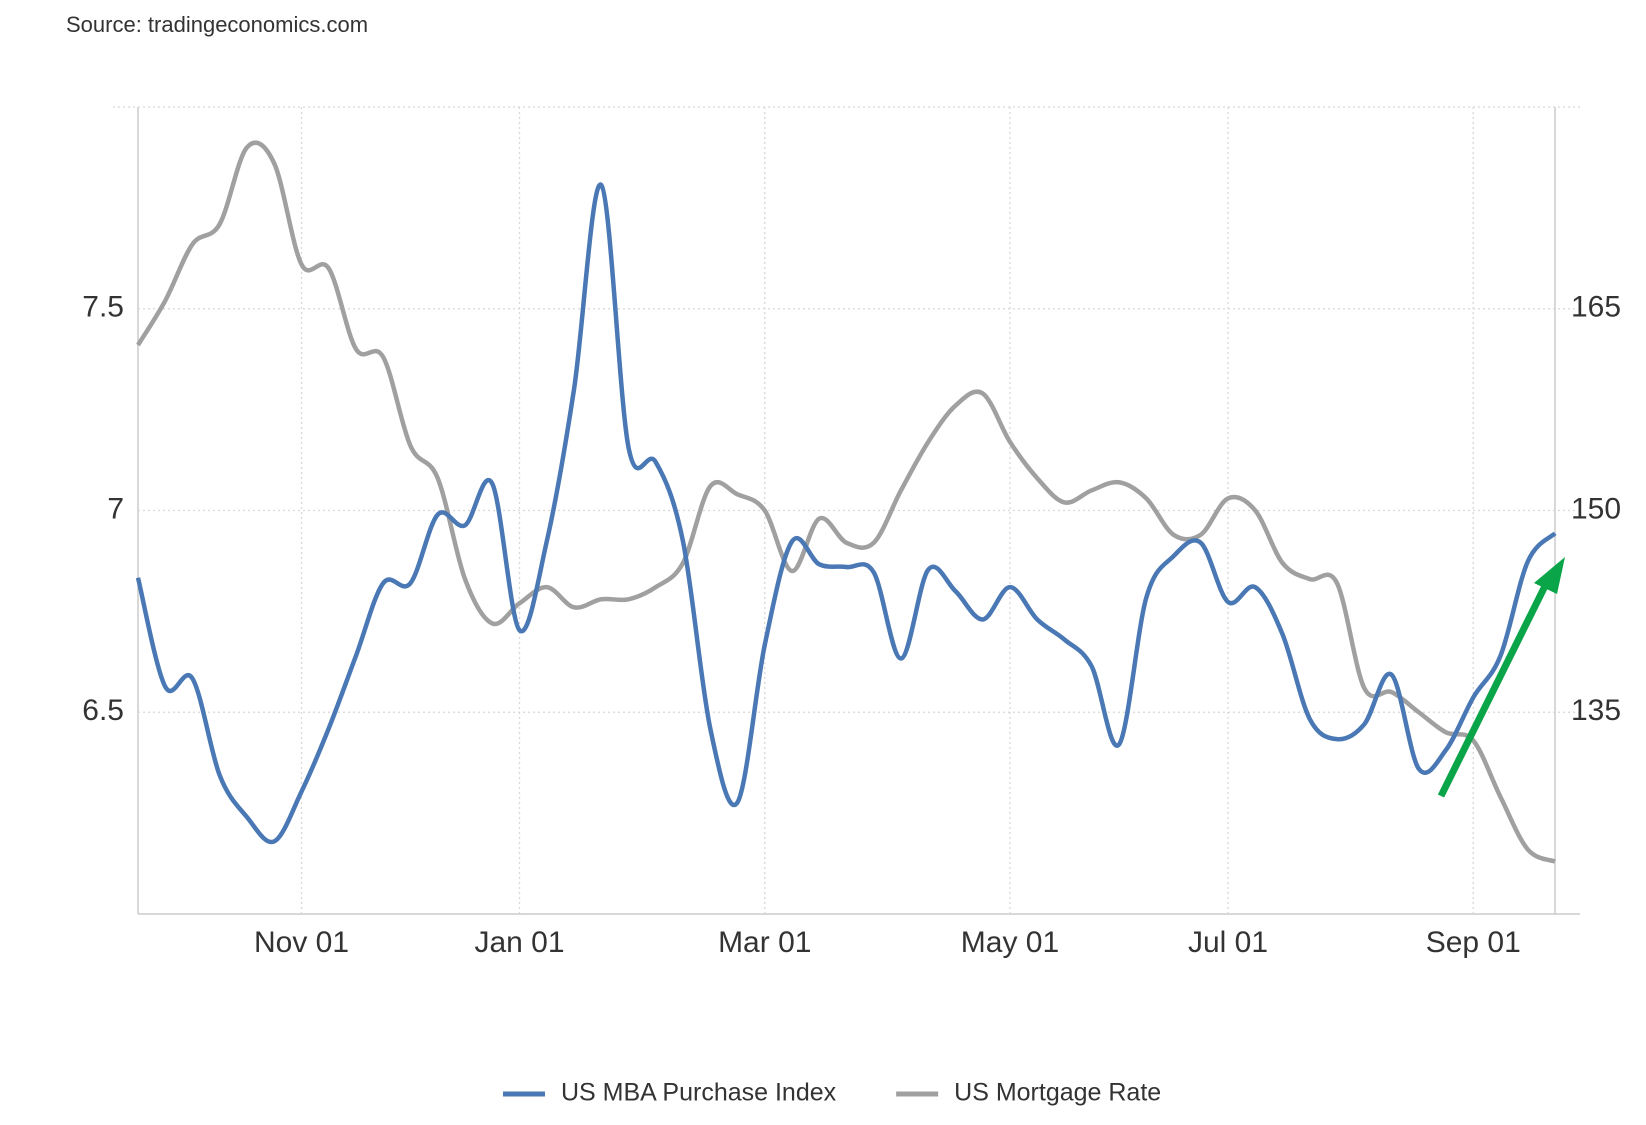  I want to click on y2-tick-label: 165, so click(1596, 307).